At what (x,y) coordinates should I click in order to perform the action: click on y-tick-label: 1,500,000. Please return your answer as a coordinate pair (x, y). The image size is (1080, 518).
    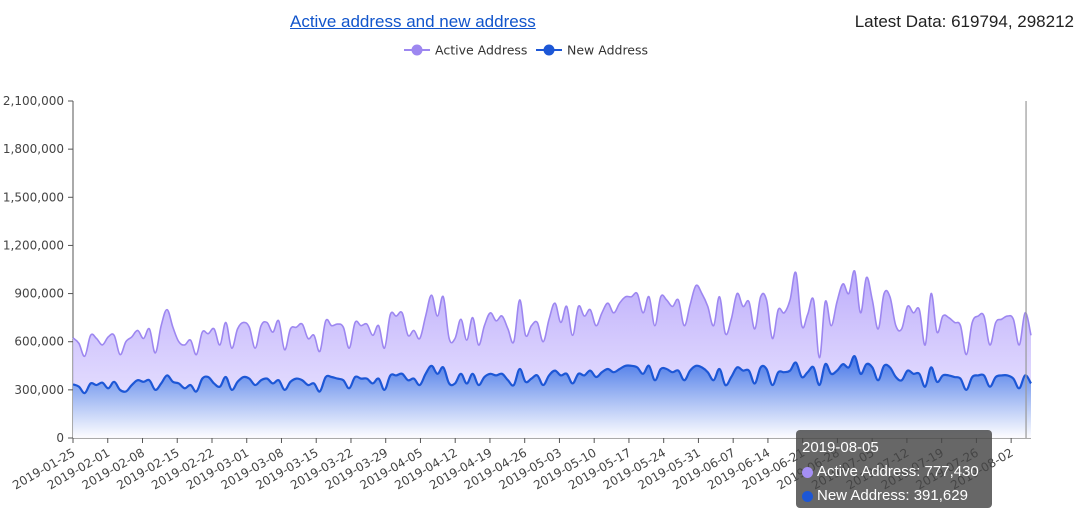
    Looking at the image, I should click on (33, 197).